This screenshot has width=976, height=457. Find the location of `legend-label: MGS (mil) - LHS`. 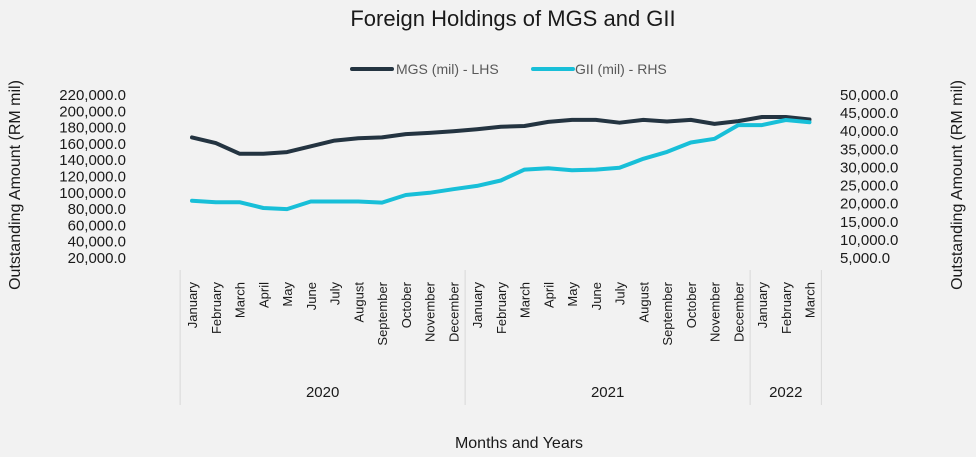

legend-label: MGS (mil) - LHS is located at coordinates (447, 69).